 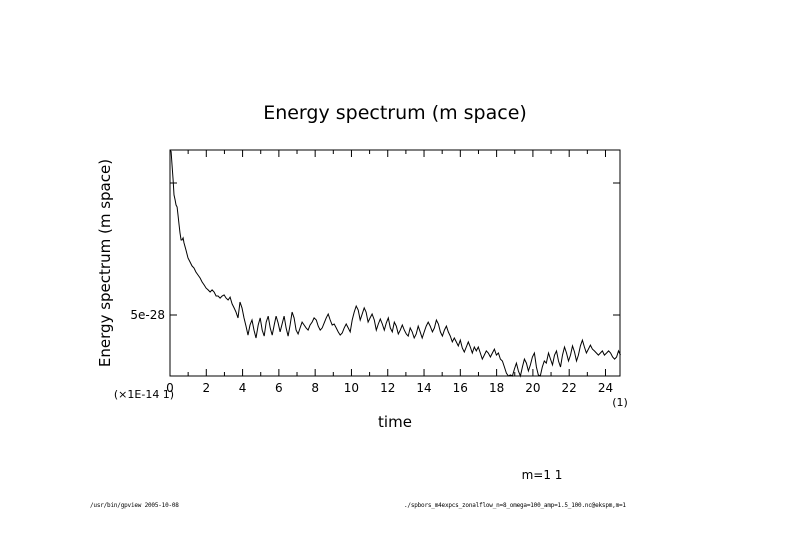 I want to click on x-tick-label: 16, so click(x=460, y=388).